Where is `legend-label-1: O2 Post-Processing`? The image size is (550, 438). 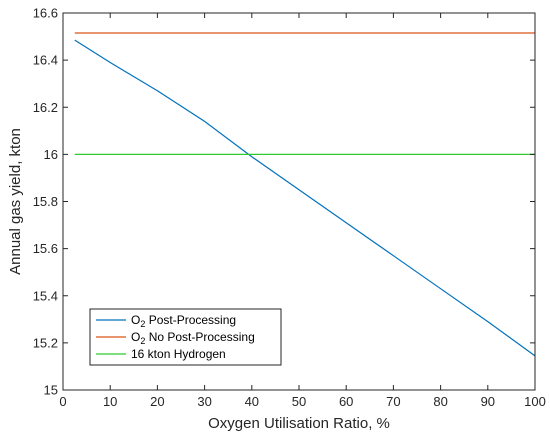 legend-label-1: O2 Post-Processing is located at coordinates (183, 321).